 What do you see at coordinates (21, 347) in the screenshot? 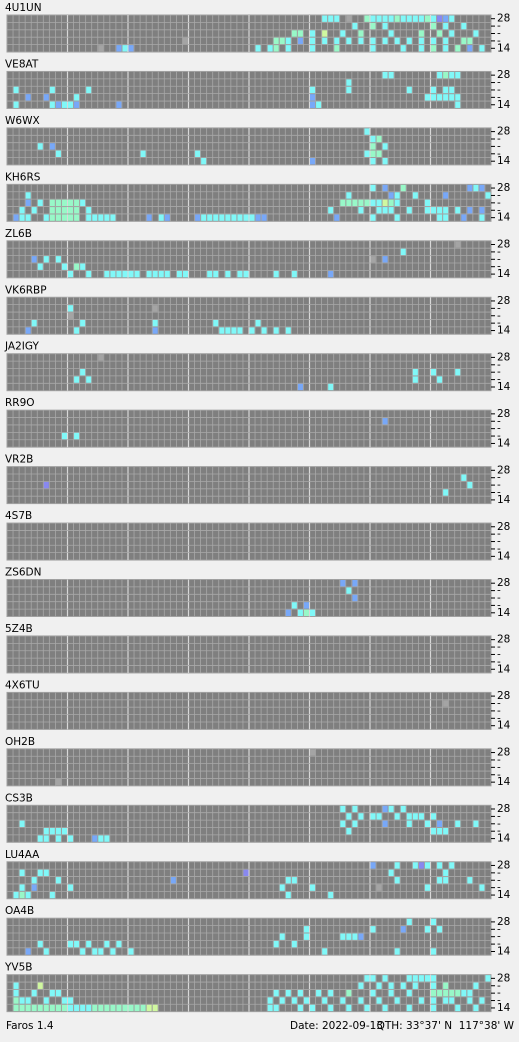
I see `station-name: JA2IGY` at bounding box center [21, 347].